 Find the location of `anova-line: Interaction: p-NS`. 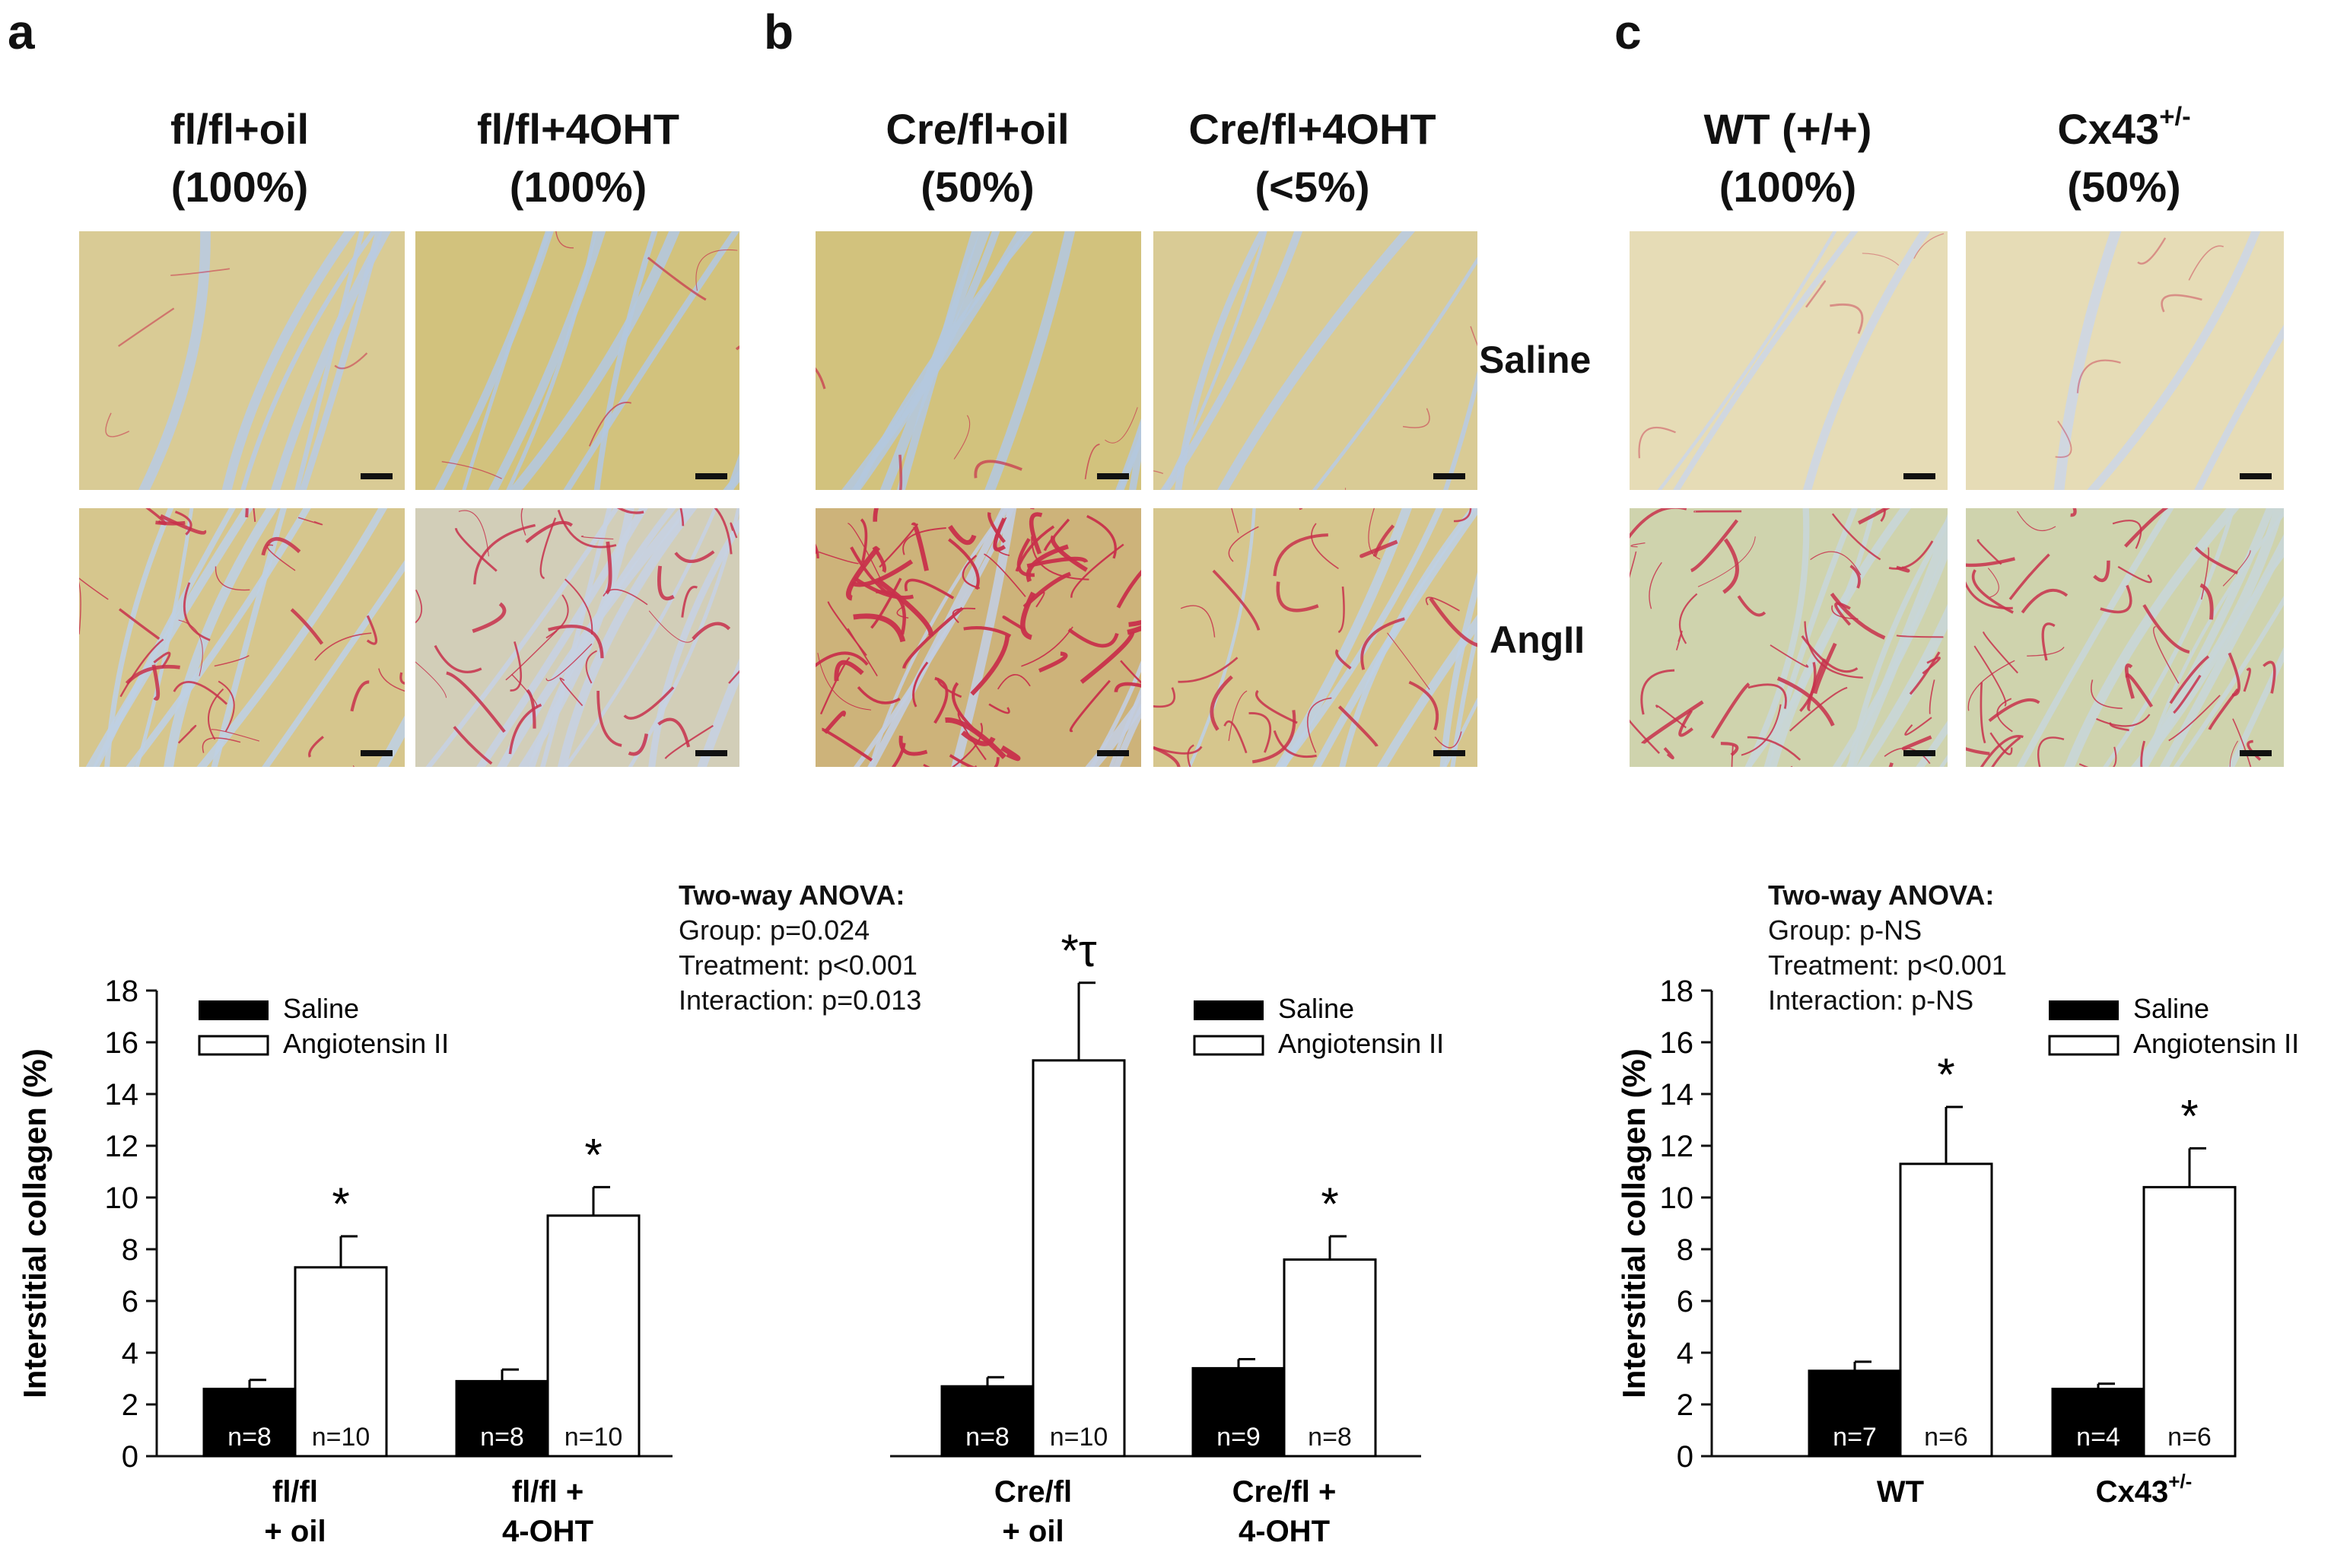

anova-line: Interaction: p-NS is located at coordinates (1871, 1000).